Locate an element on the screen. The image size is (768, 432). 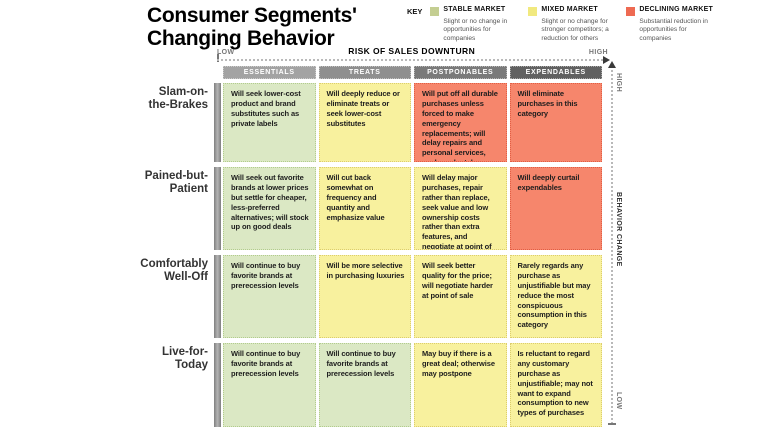
legend-item-header: STABLE MARKET is located at coordinates (476, 11).